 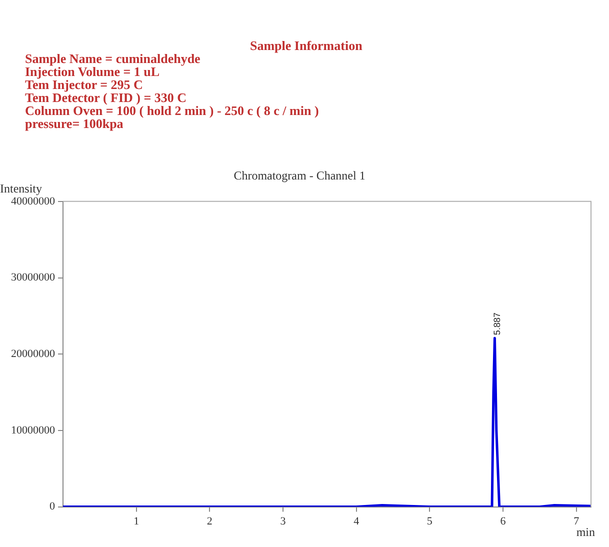 What do you see at coordinates (503, 521) in the screenshot?
I see `x-tick-label: 6` at bounding box center [503, 521].